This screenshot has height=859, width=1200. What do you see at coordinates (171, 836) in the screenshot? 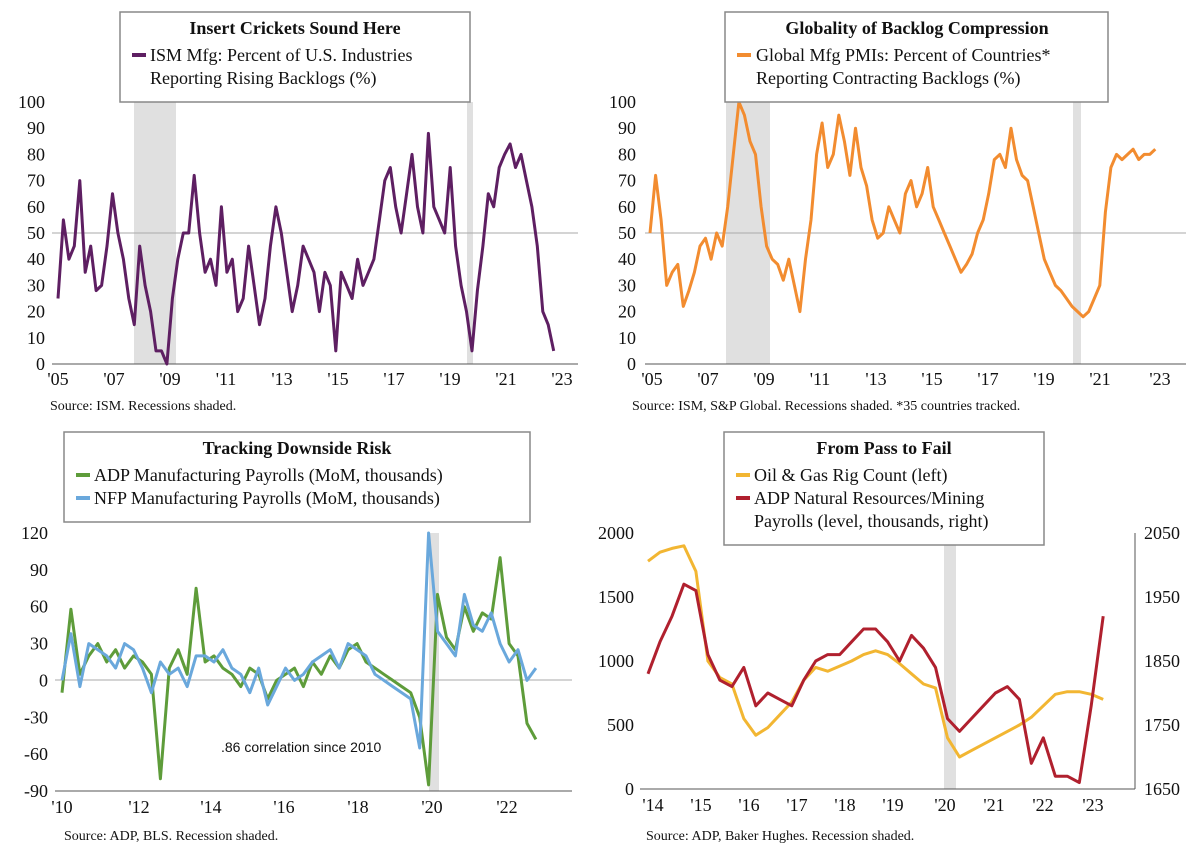
I see `source-note: Source: ADP, BLS. Recession shaded.` at bounding box center [171, 836].